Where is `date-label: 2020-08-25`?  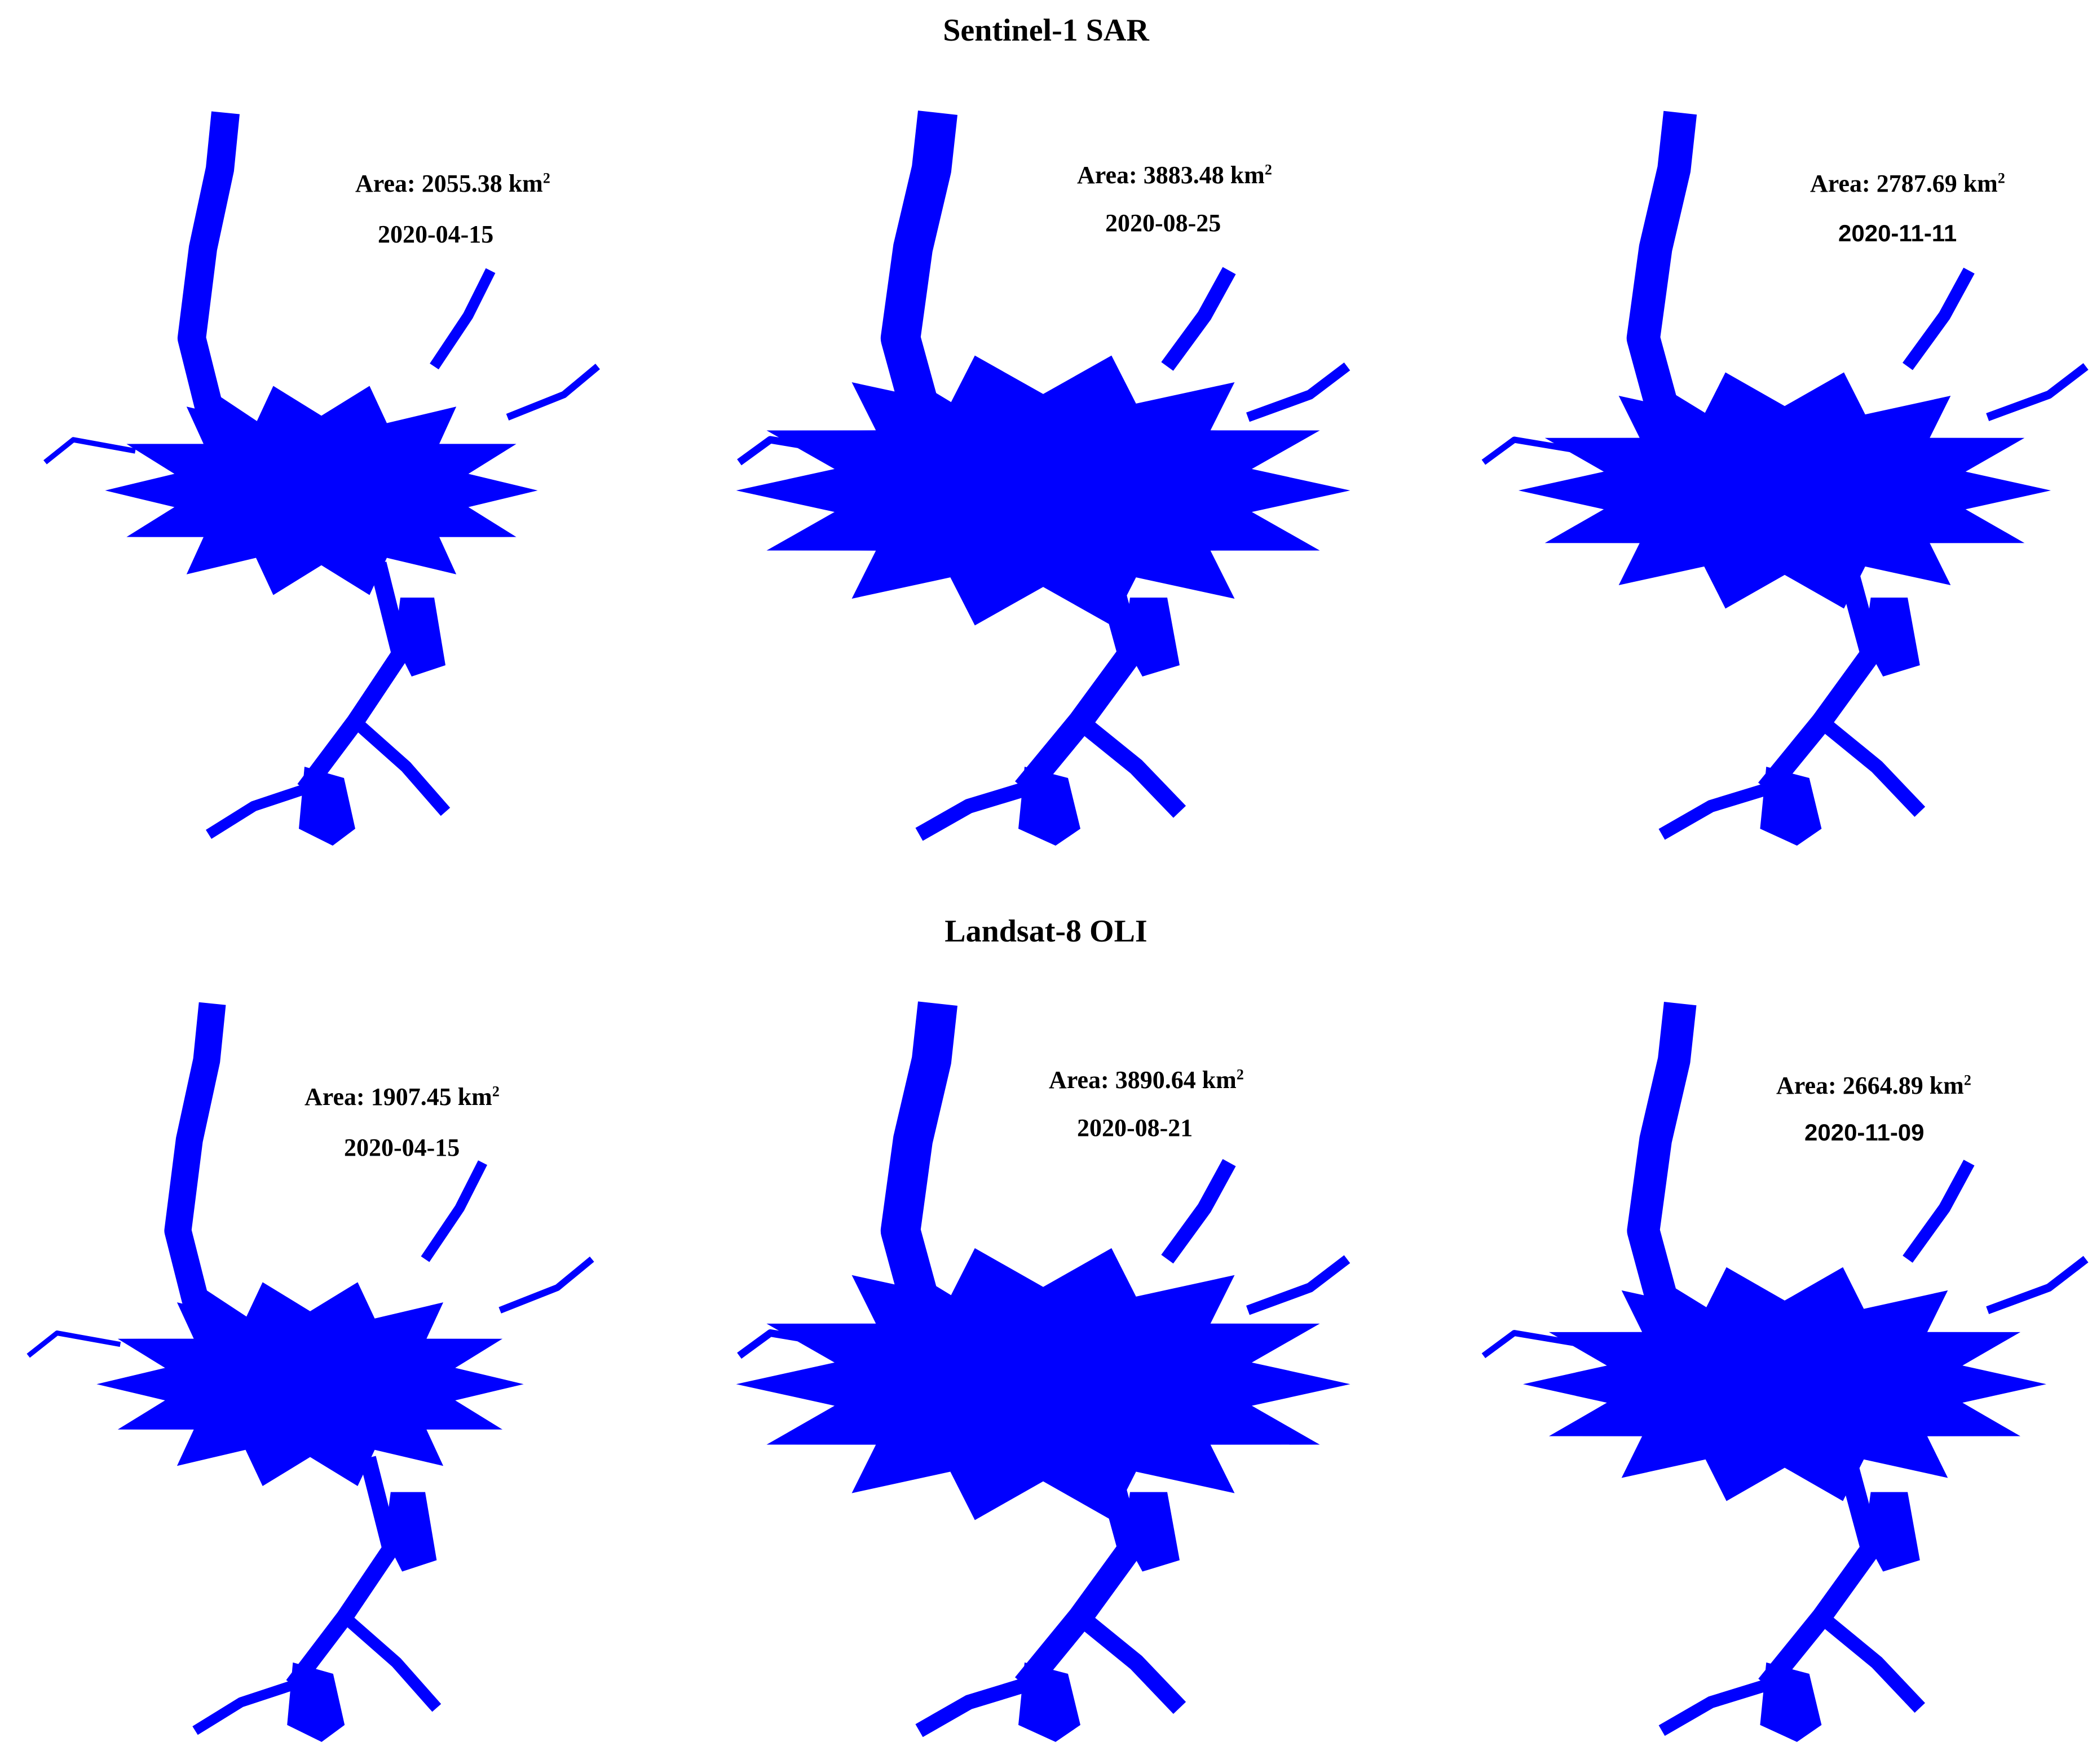
date-label: 2020-08-25 is located at coordinates (1163, 223).